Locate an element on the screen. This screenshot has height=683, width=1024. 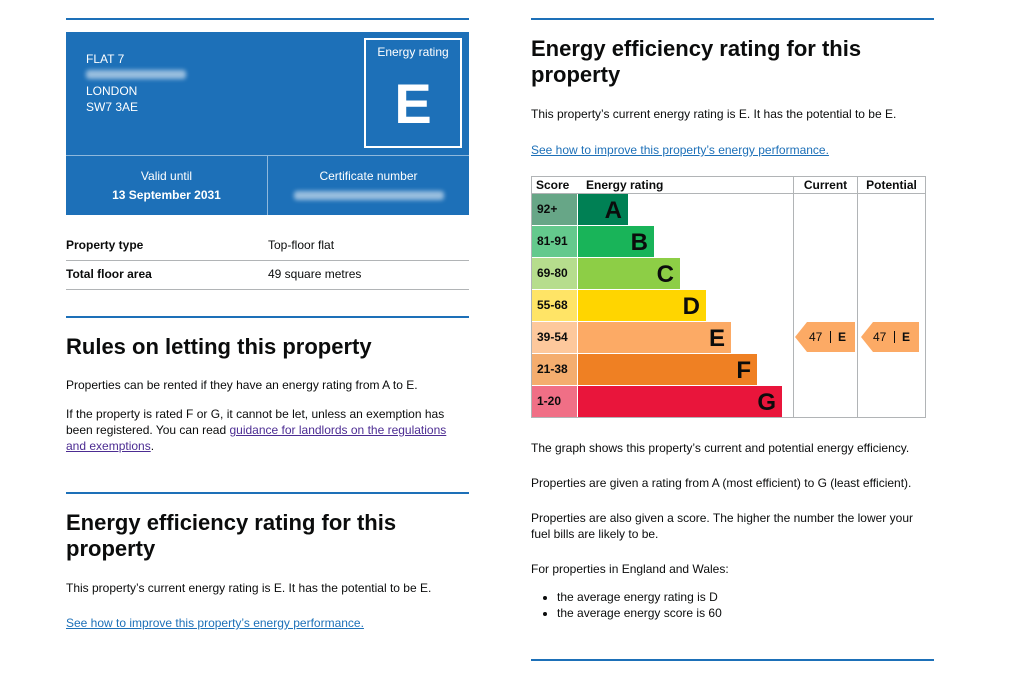
potential-rating: E is located at coordinates (906, 337).